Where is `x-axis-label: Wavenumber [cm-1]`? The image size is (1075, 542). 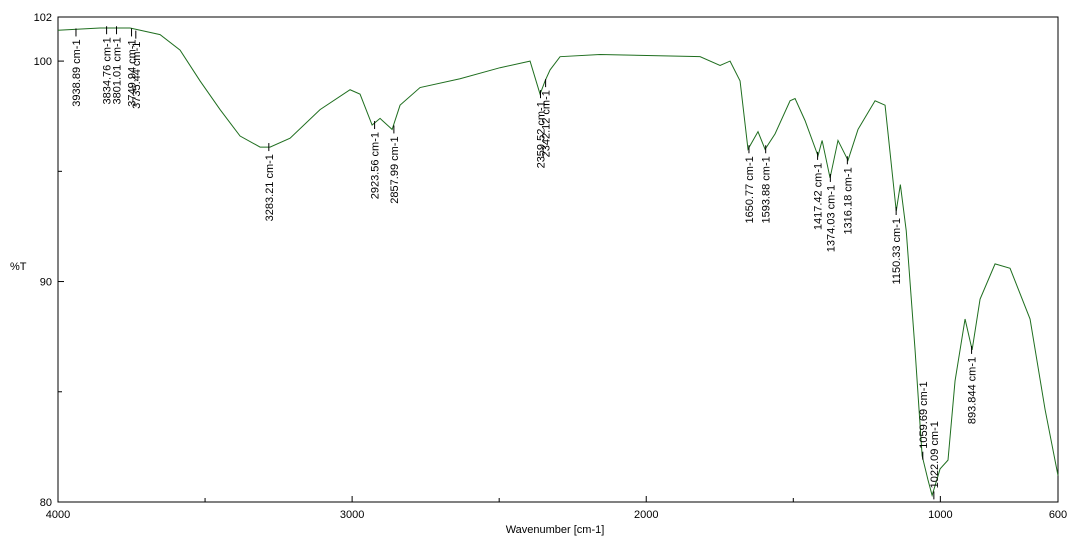 x-axis-label: Wavenumber [cm-1] is located at coordinates (555, 530).